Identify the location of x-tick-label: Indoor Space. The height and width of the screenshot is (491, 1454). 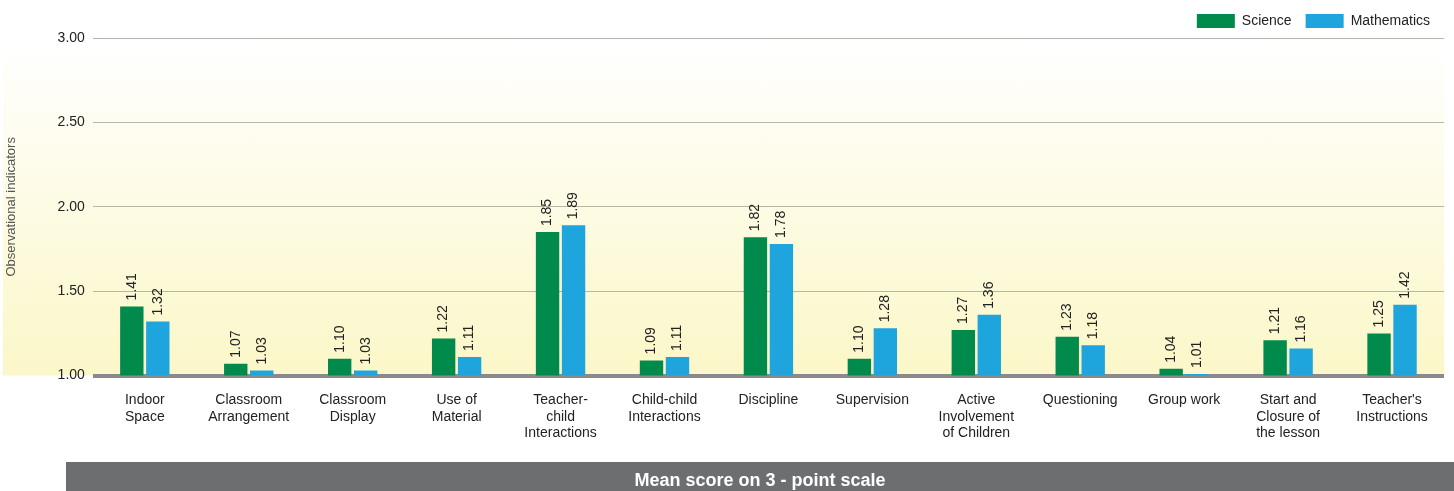
(144, 407).